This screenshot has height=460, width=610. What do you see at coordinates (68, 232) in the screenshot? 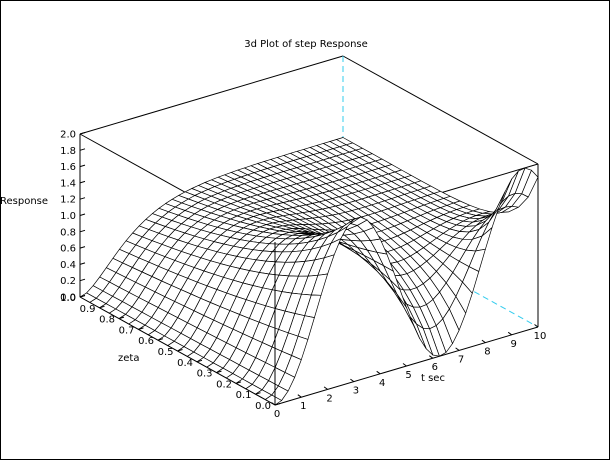
I see `z-tick-label: 0.8` at bounding box center [68, 232].